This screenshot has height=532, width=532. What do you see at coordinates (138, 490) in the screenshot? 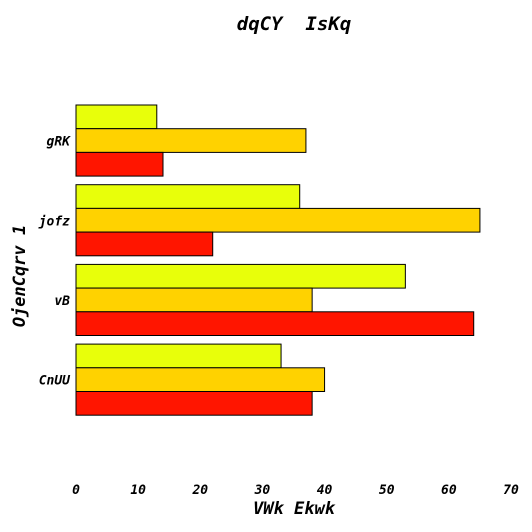
I see `x-tick-label: 10` at bounding box center [138, 490].